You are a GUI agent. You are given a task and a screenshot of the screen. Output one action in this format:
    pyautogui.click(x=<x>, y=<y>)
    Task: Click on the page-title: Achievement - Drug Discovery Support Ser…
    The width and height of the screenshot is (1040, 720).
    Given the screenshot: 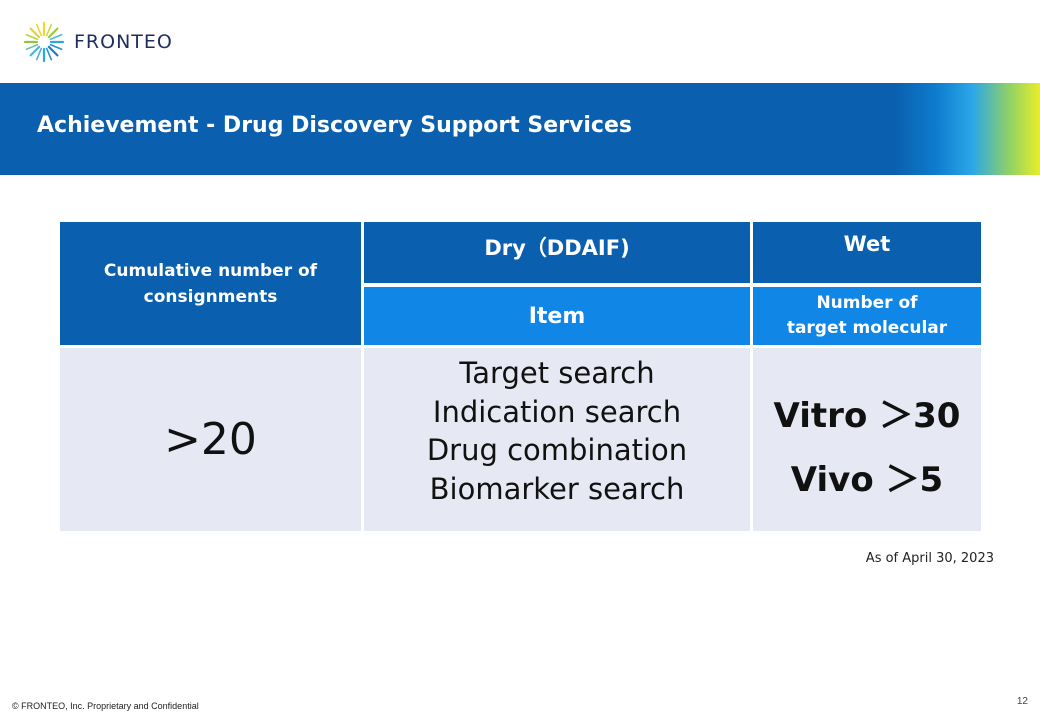 What is the action you would take?
    pyautogui.click(x=334, y=125)
    